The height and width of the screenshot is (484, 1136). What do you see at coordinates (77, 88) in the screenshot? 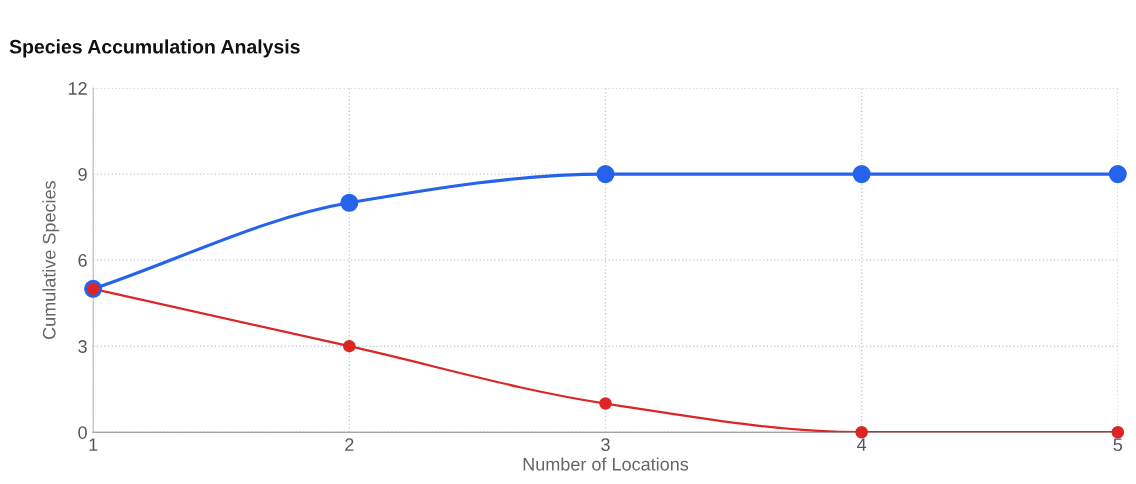
I see `y-tick-label: 12` at bounding box center [77, 88].